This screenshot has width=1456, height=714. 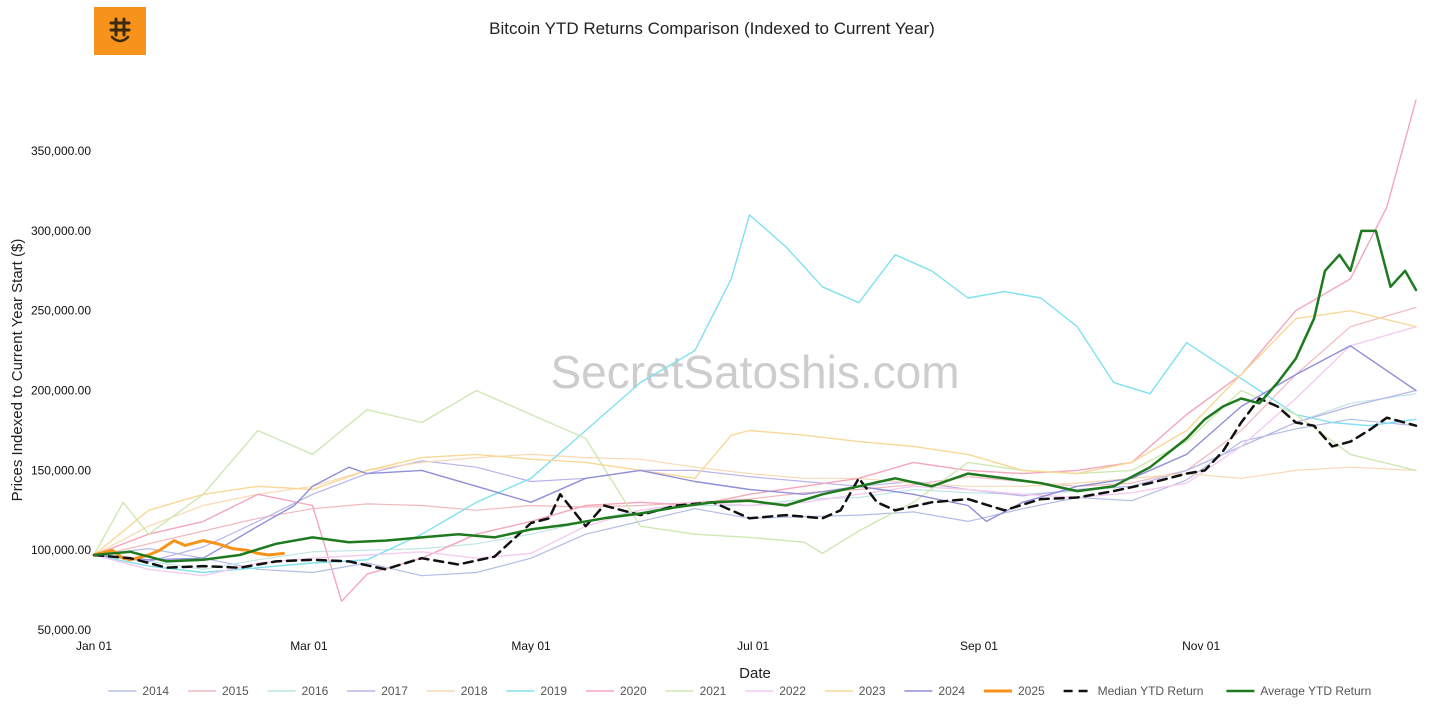 What do you see at coordinates (1014, 691) in the screenshot?
I see `legend-item-2025: 2025` at bounding box center [1014, 691].